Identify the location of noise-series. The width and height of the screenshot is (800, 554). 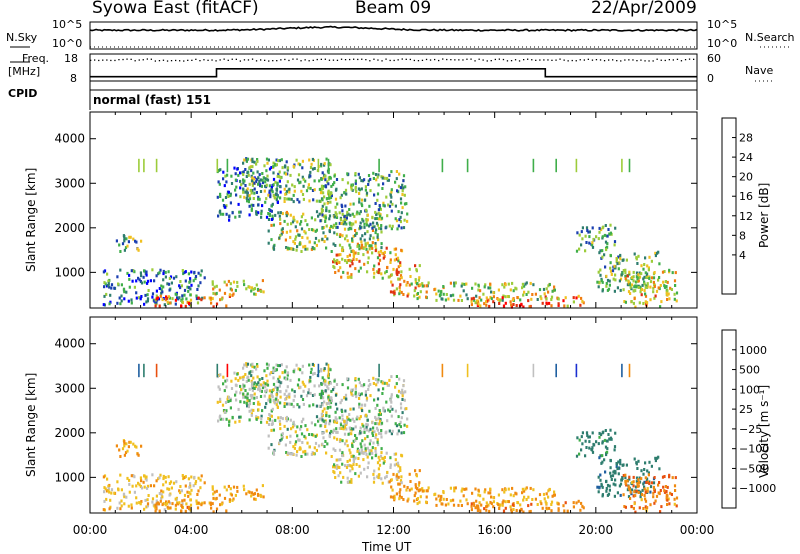
(393, 36).